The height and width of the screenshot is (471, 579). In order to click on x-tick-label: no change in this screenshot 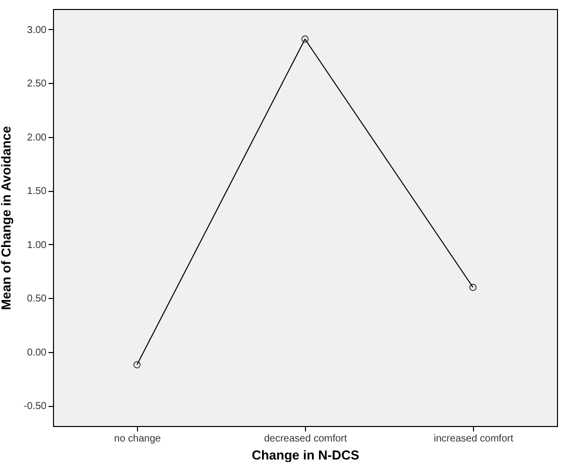, I will do `click(138, 439)`.